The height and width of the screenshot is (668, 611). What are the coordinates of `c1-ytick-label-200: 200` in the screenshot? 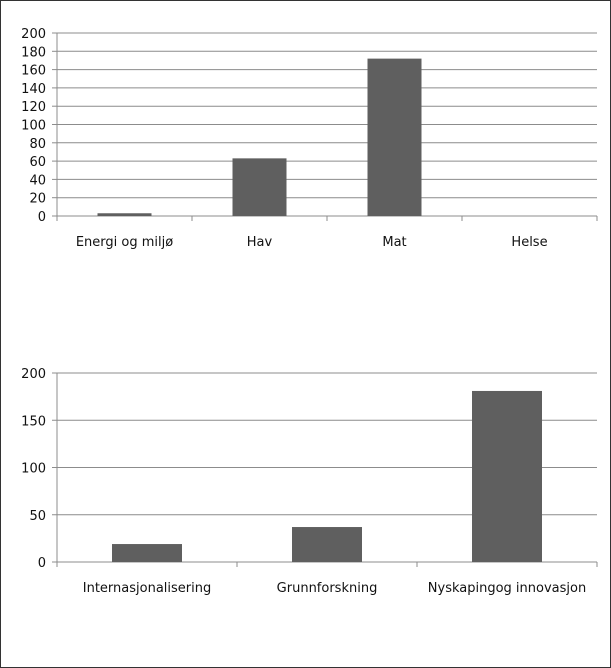 It's located at (33, 34).